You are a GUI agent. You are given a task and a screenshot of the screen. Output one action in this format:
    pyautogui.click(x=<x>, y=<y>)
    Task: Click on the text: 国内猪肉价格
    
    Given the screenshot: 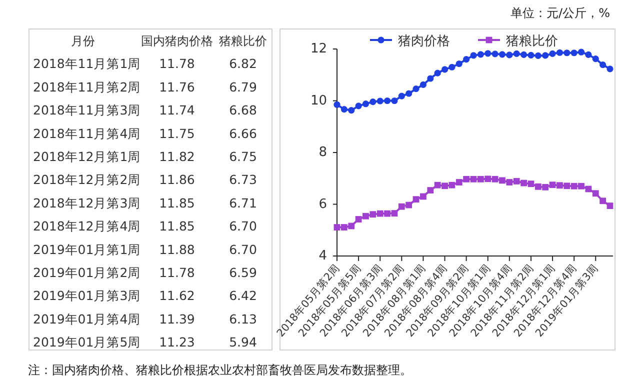 What is the action you would take?
    pyautogui.click(x=177, y=41)
    